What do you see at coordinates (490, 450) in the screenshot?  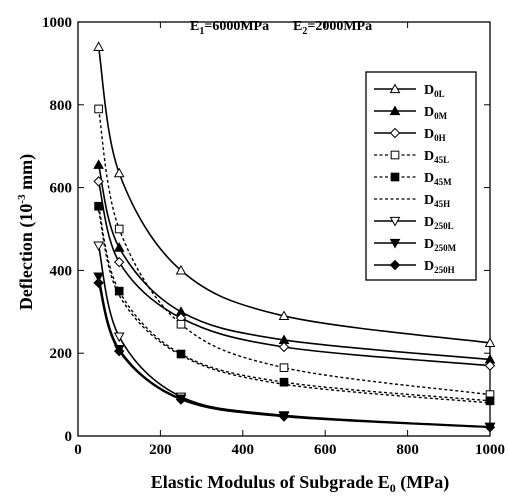 I see `x-tick-label: 1000` at bounding box center [490, 450].